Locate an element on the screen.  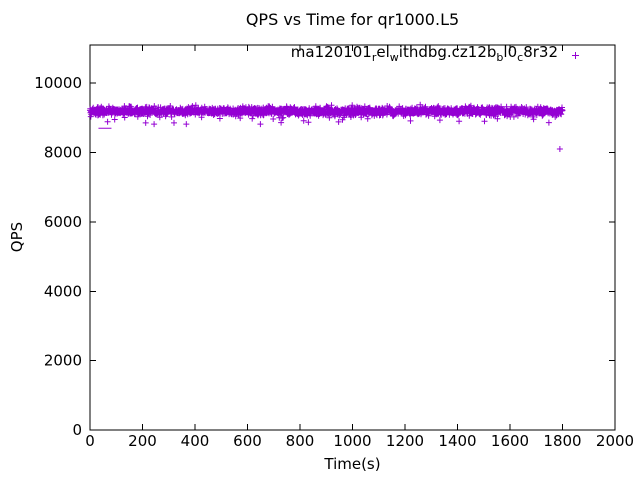
y-tick-label: 10000 is located at coordinates (58, 83).